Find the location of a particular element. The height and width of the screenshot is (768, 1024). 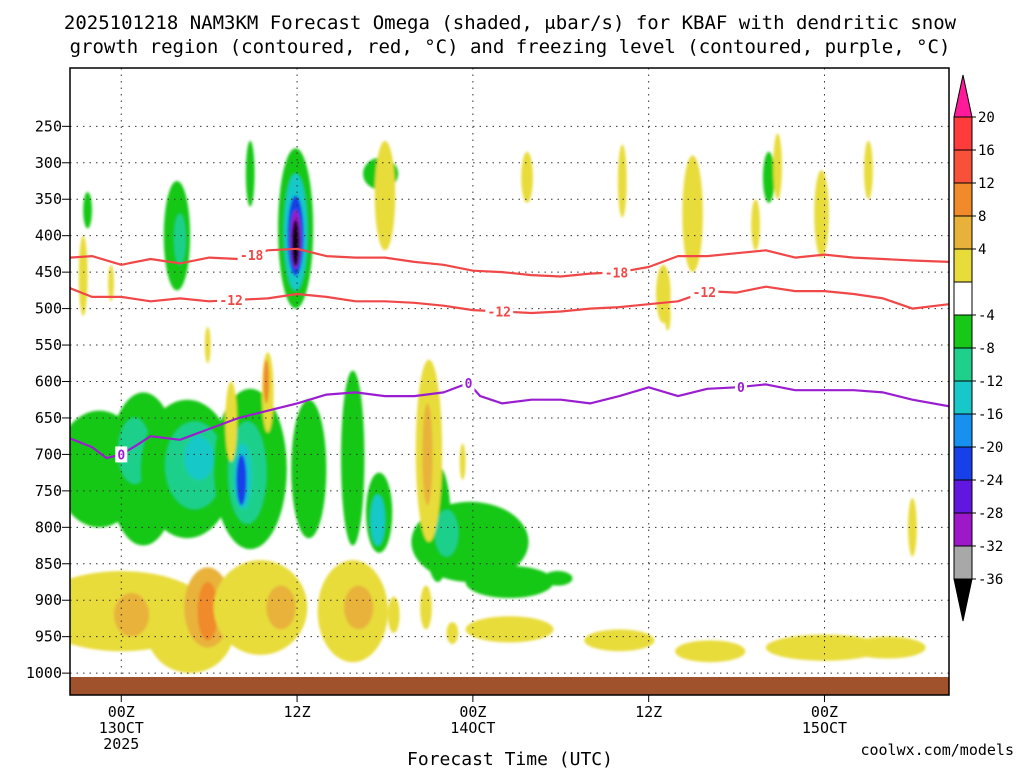

y-tick-label: 900 is located at coordinates (48, 600).